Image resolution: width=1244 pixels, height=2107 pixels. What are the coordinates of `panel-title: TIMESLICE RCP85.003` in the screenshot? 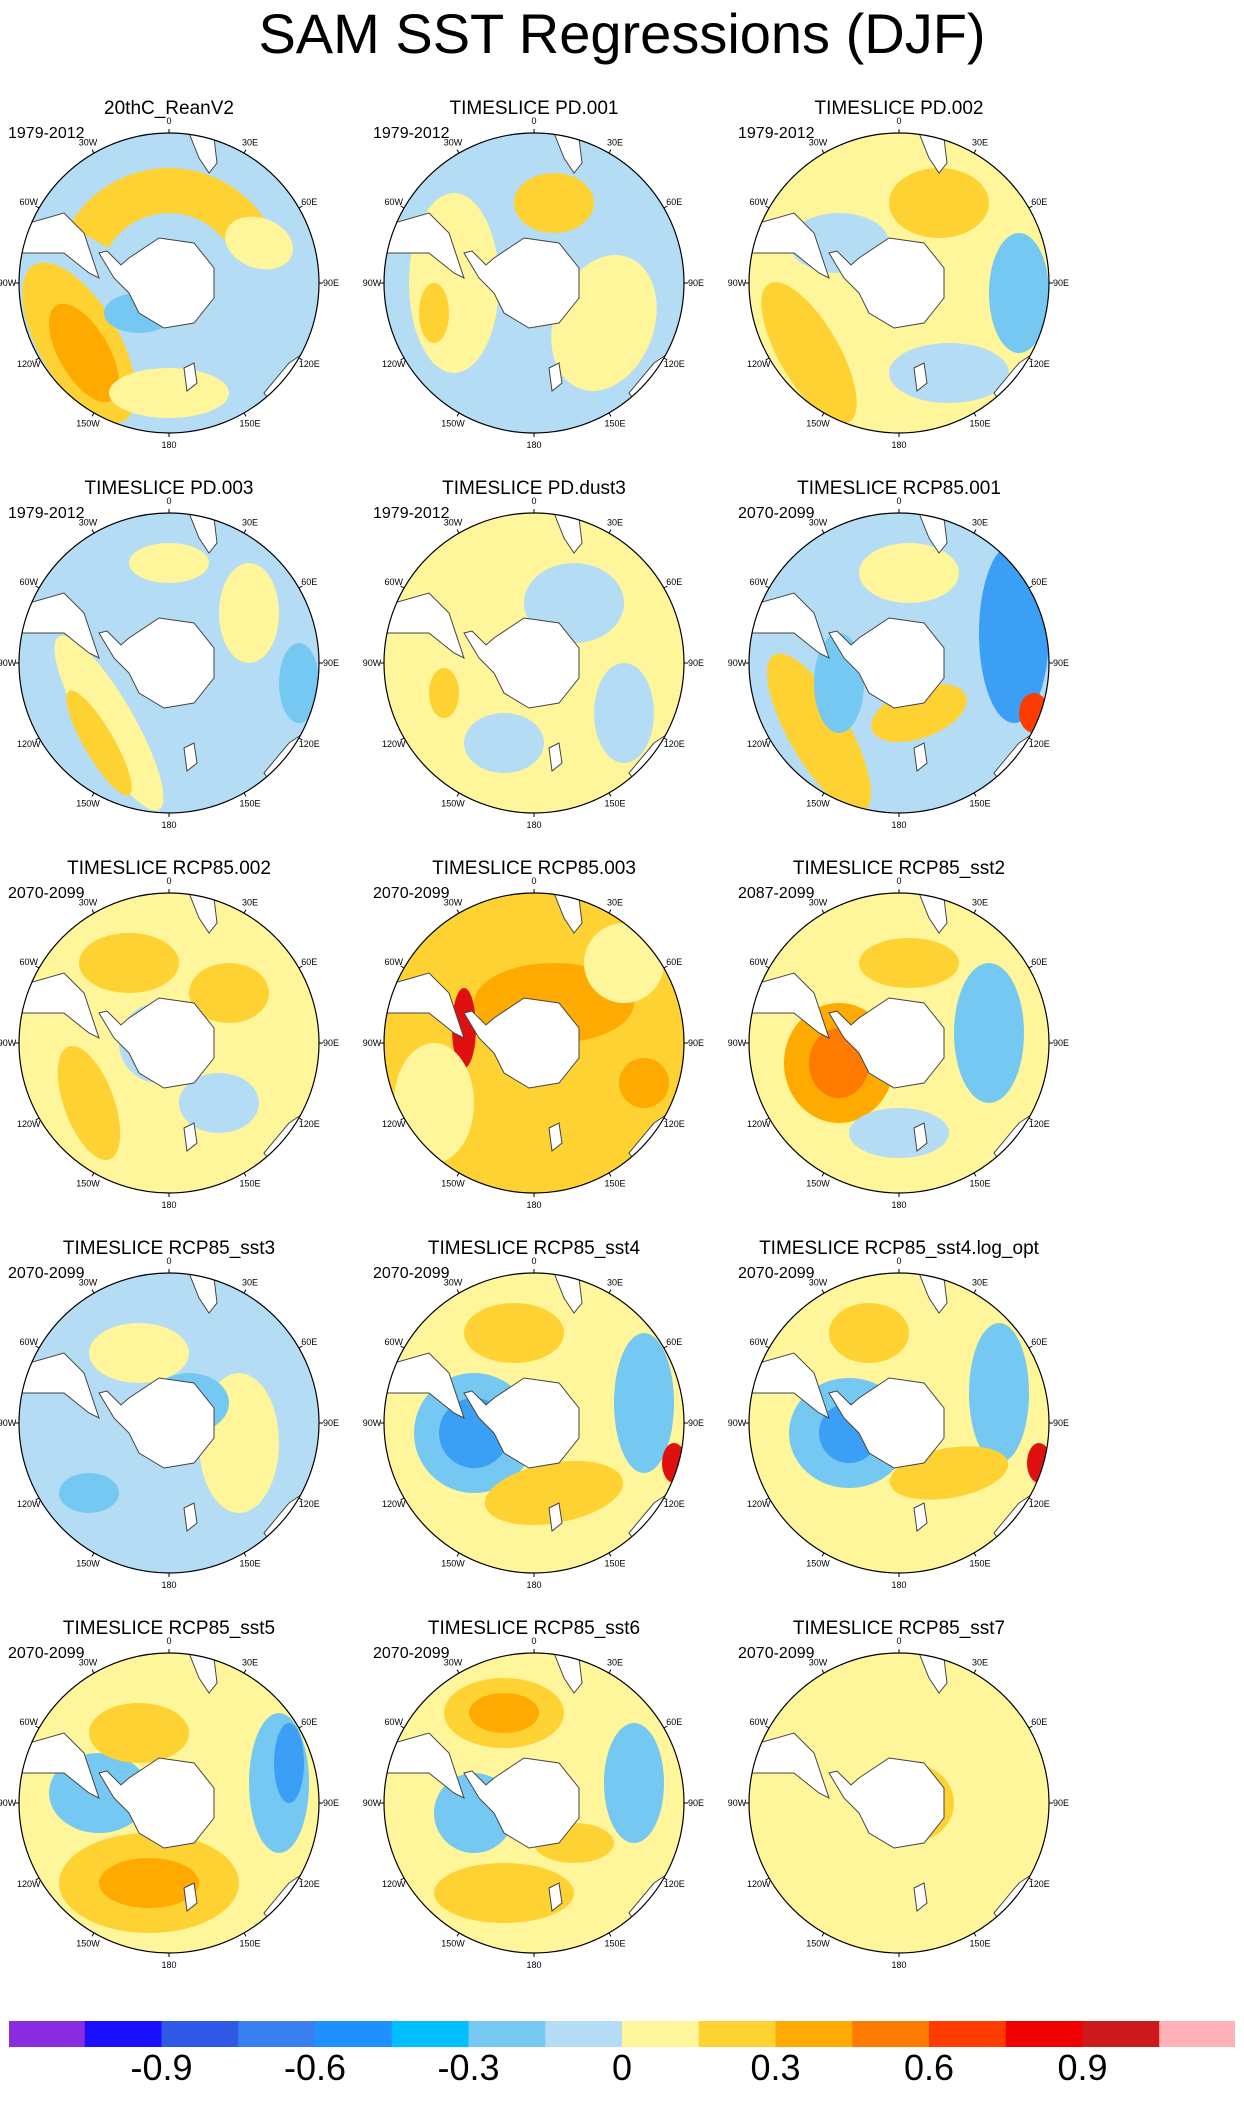 It's located at (534, 868).